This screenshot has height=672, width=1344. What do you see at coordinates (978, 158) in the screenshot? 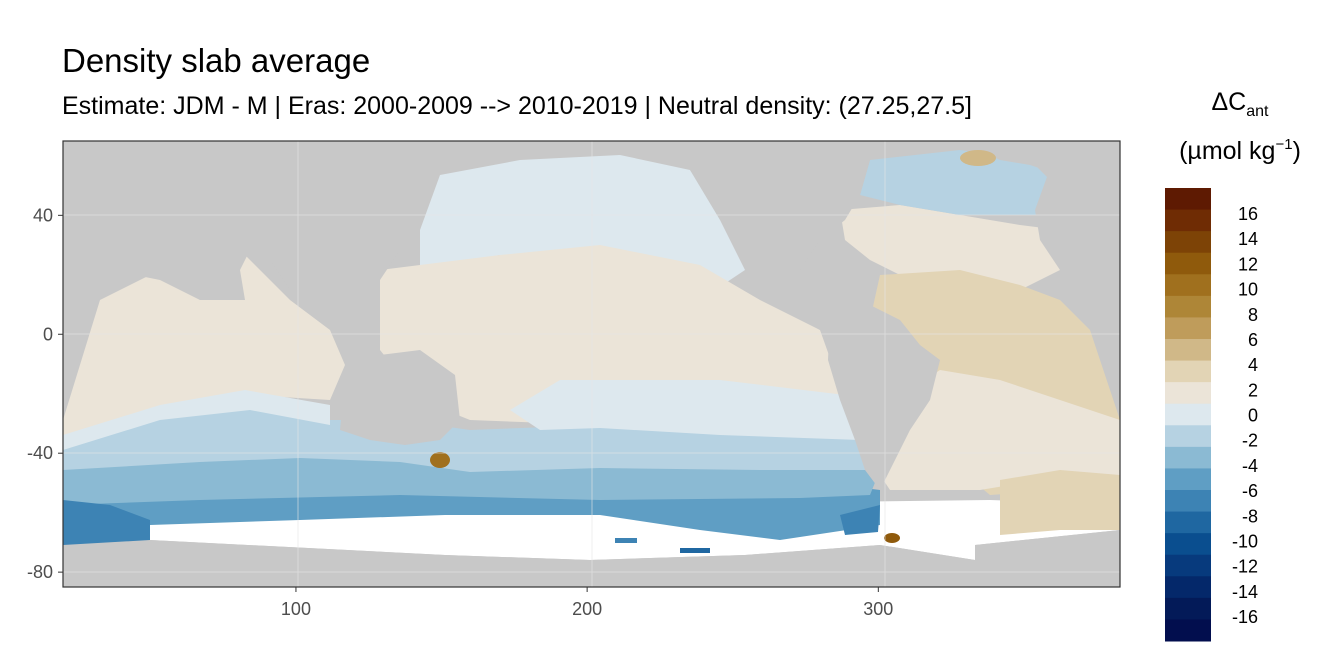
I see `nordic-positive-hotspot` at bounding box center [978, 158].